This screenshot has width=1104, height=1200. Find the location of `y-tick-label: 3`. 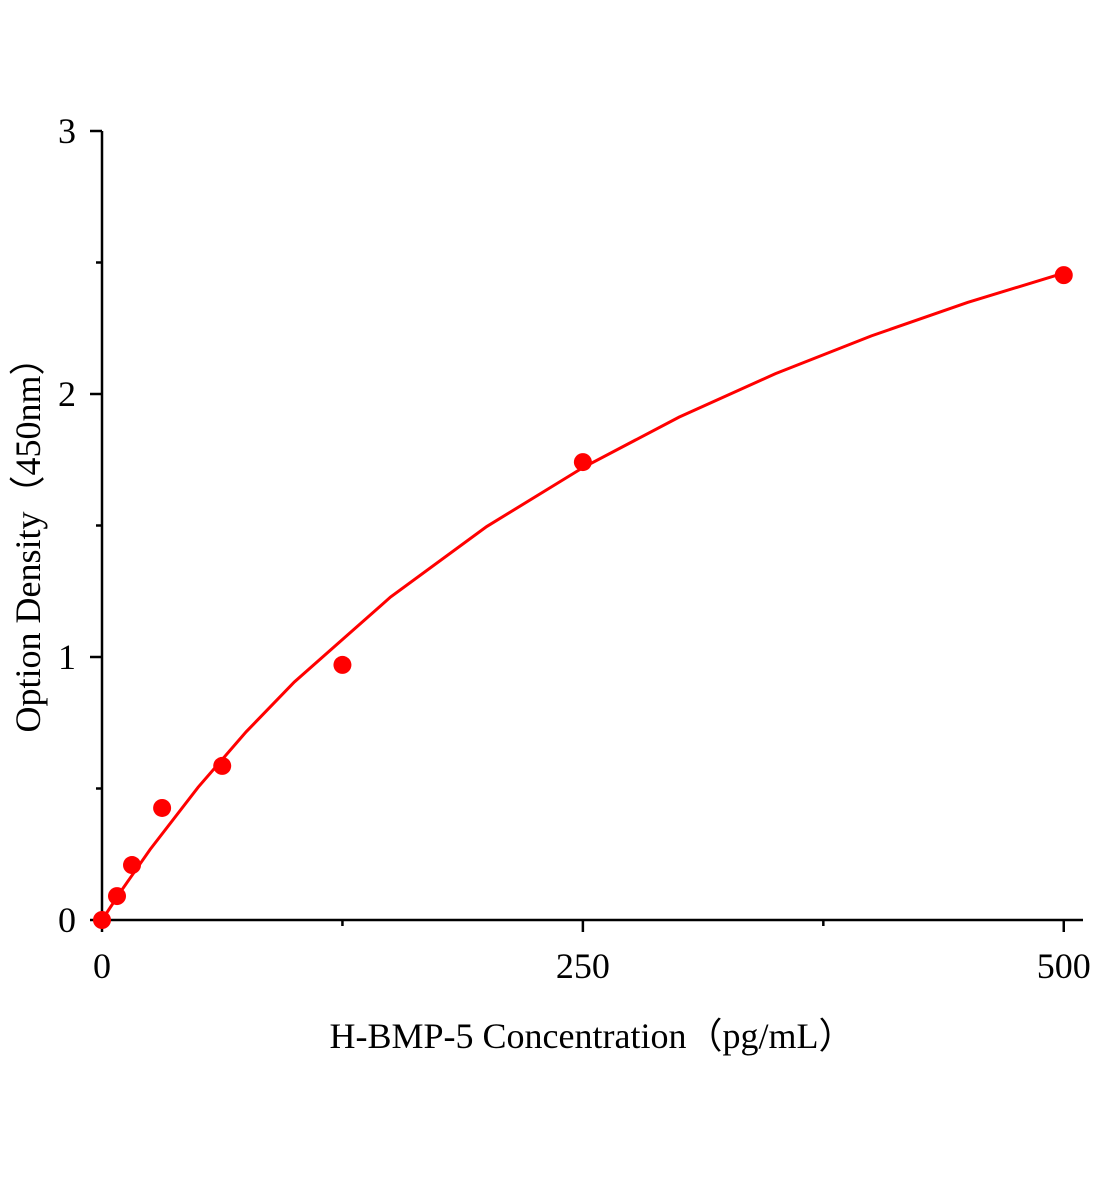

y-tick-label: 3 is located at coordinates (67, 131).